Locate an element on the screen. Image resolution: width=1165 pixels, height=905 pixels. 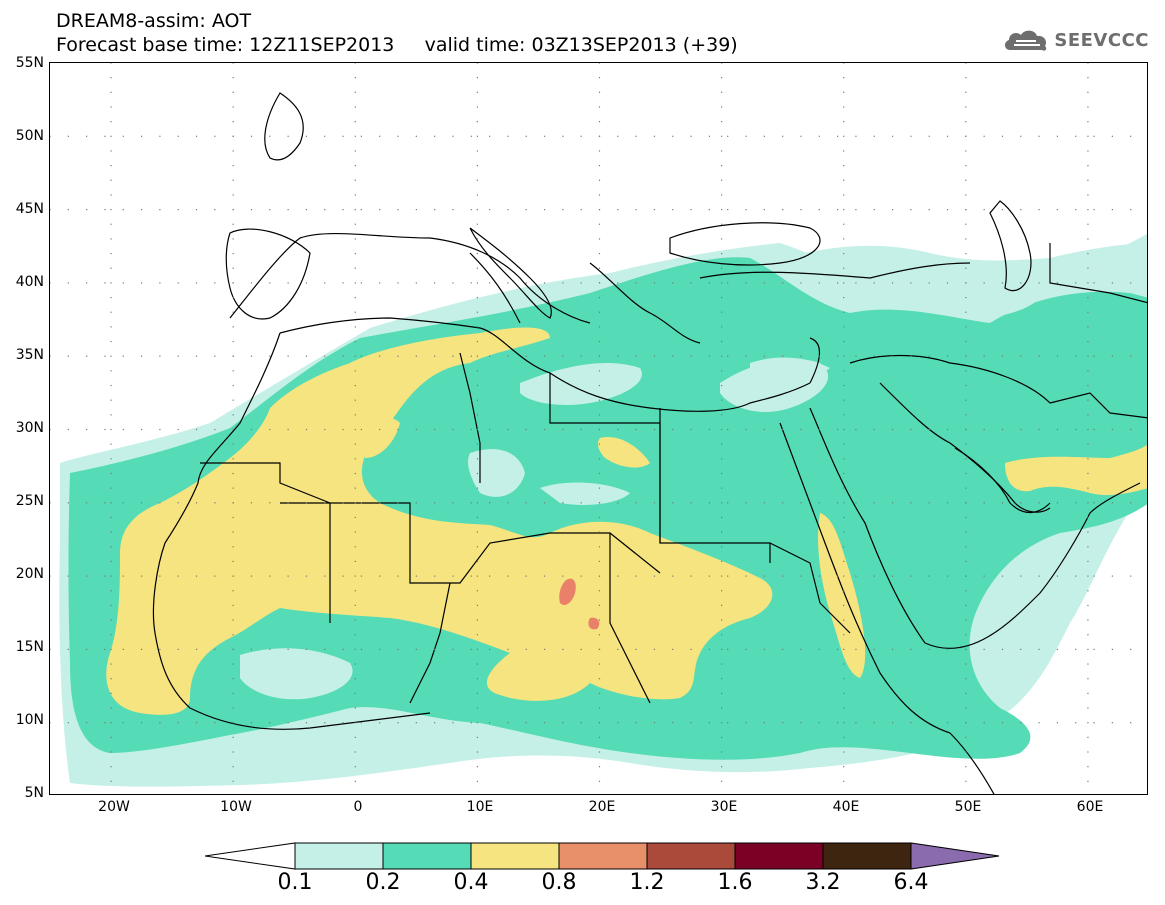
lon-label: 50E is located at coordinates (968, 807).